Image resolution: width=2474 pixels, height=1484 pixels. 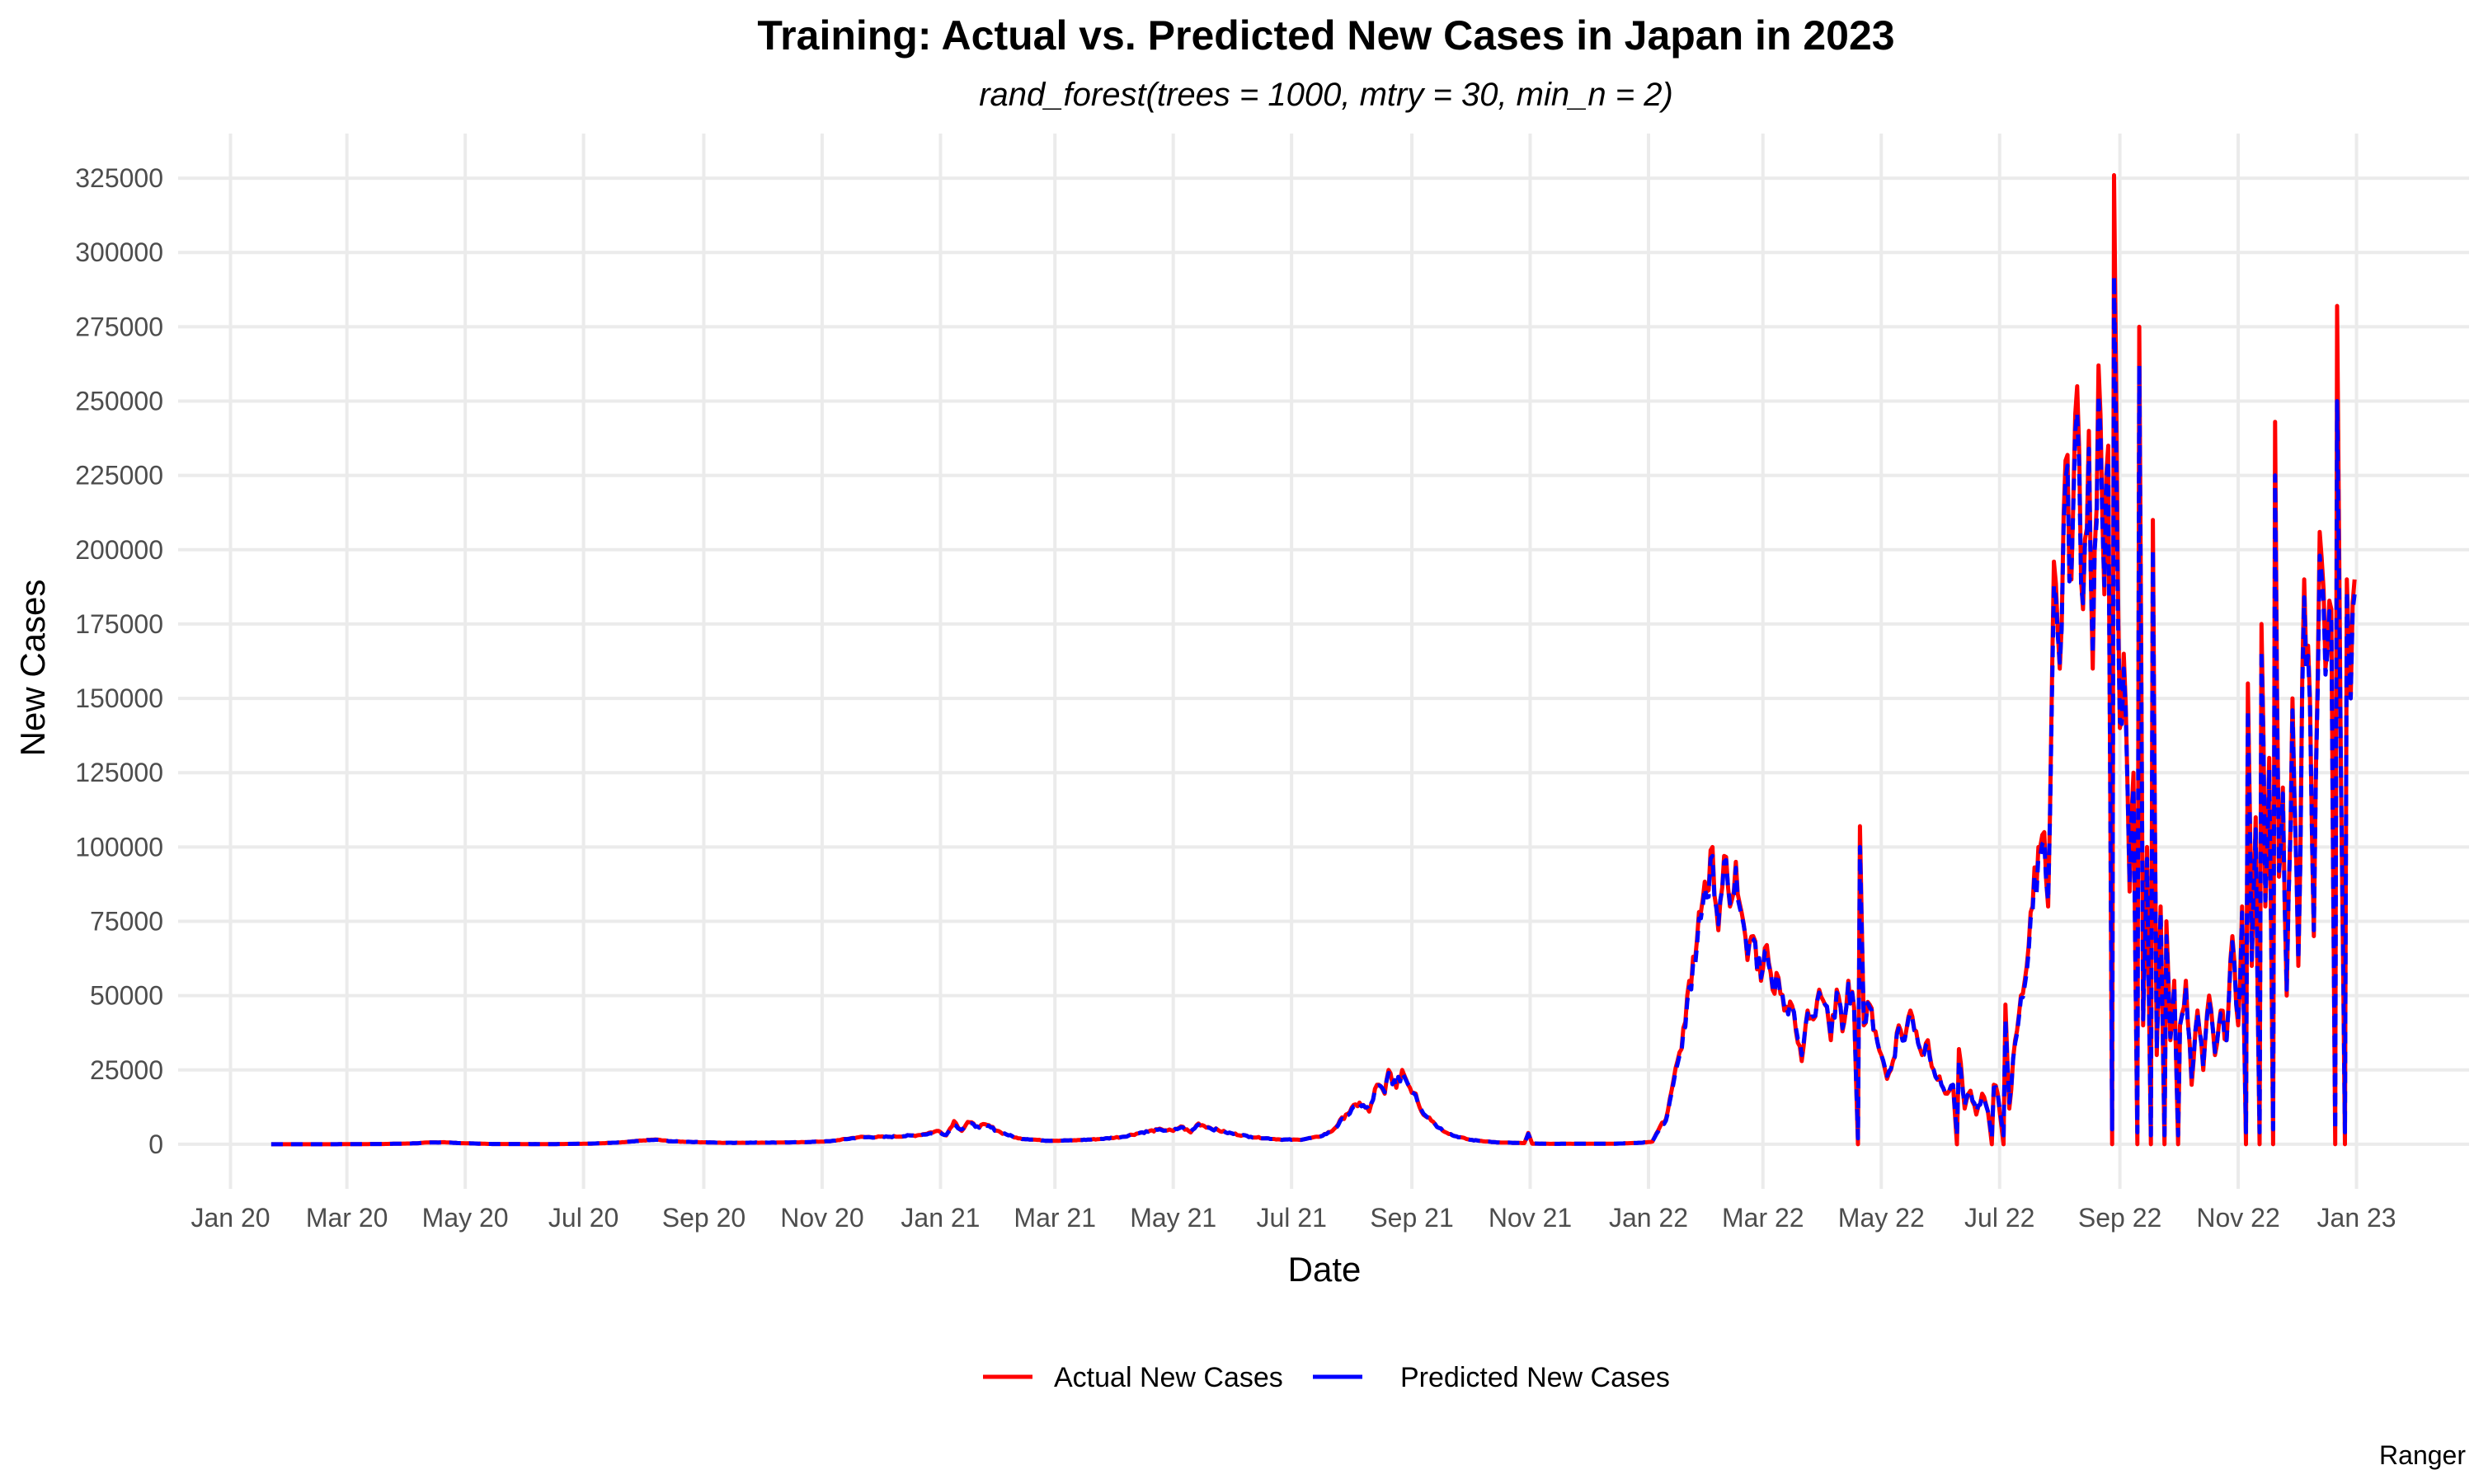 I want to click on y-tick-label: 50000, so click(x=126, y=996).